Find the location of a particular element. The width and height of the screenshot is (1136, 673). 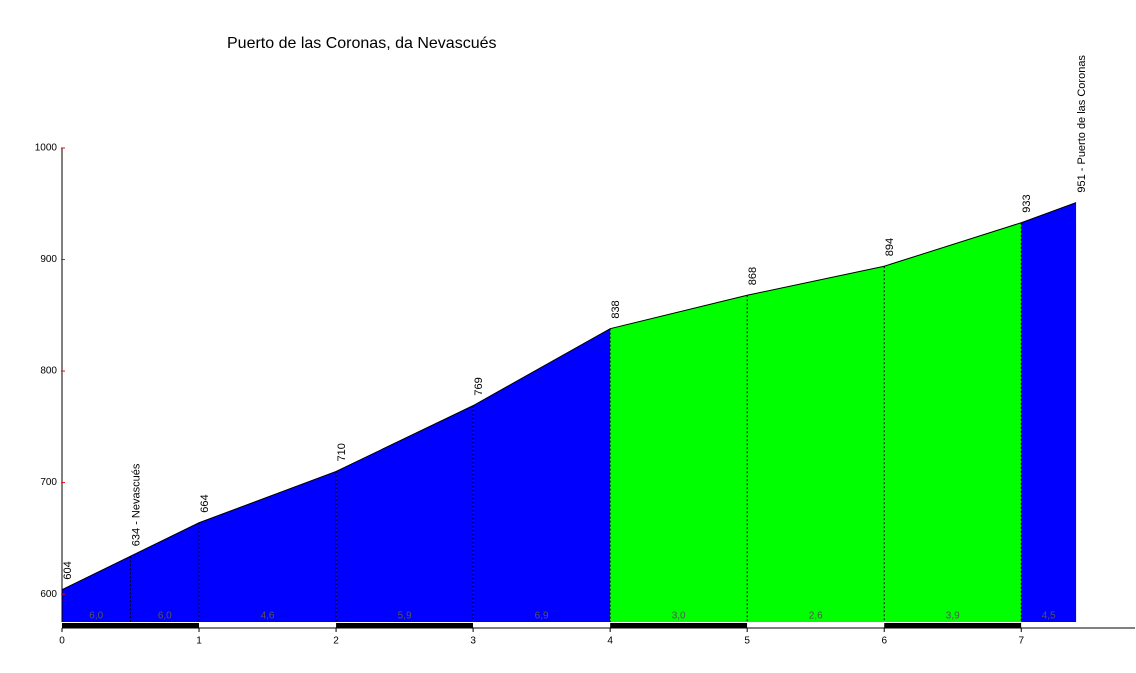

value-label: 664 is located at coordinates (205, 503).